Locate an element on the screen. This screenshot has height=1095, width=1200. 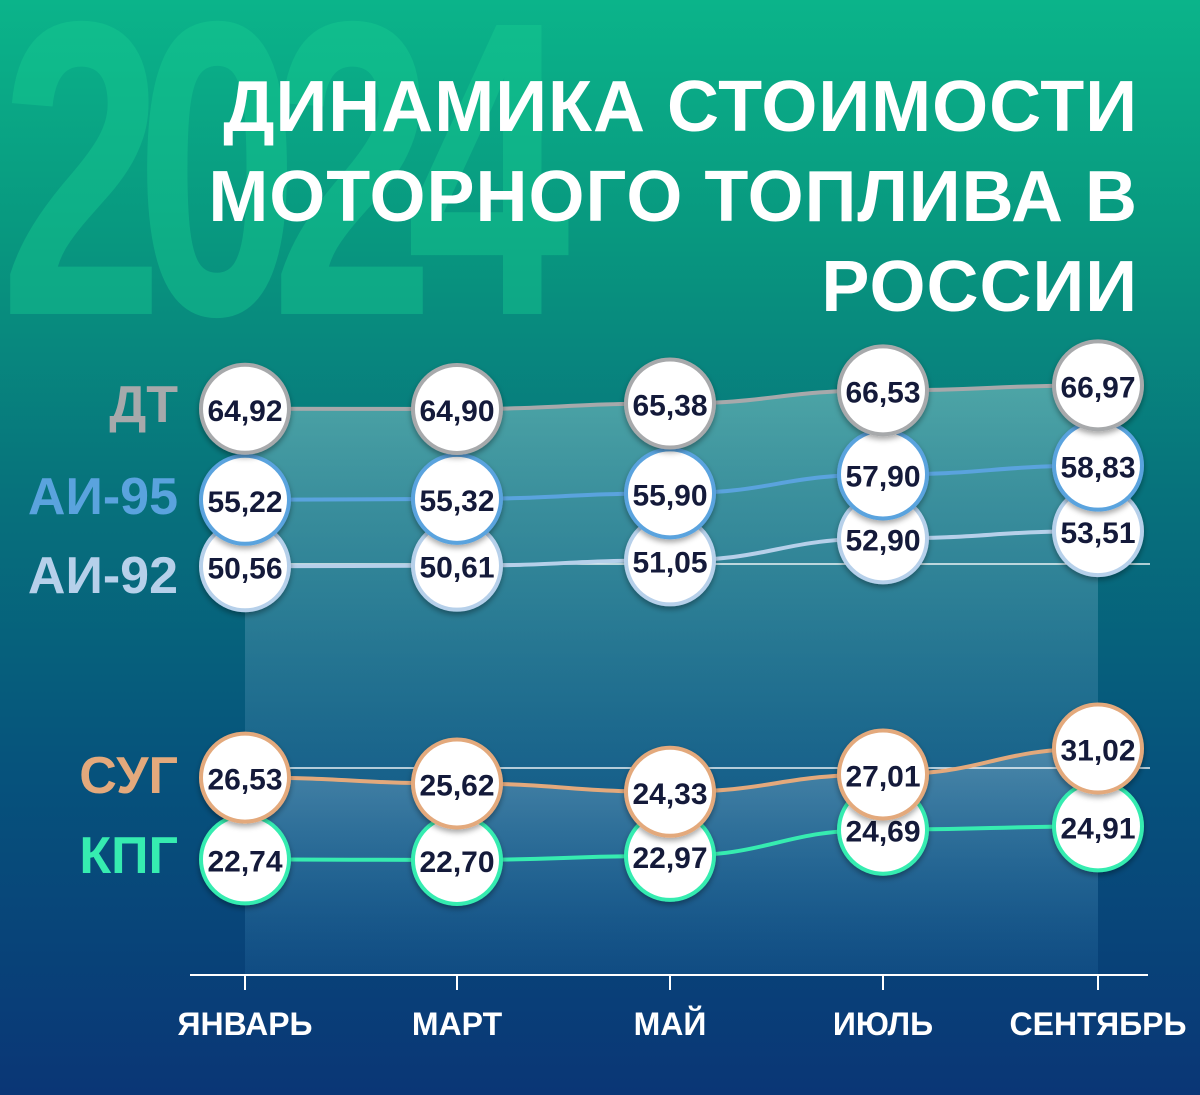
data-label: 27,01 is located at coordinates (882, 776).